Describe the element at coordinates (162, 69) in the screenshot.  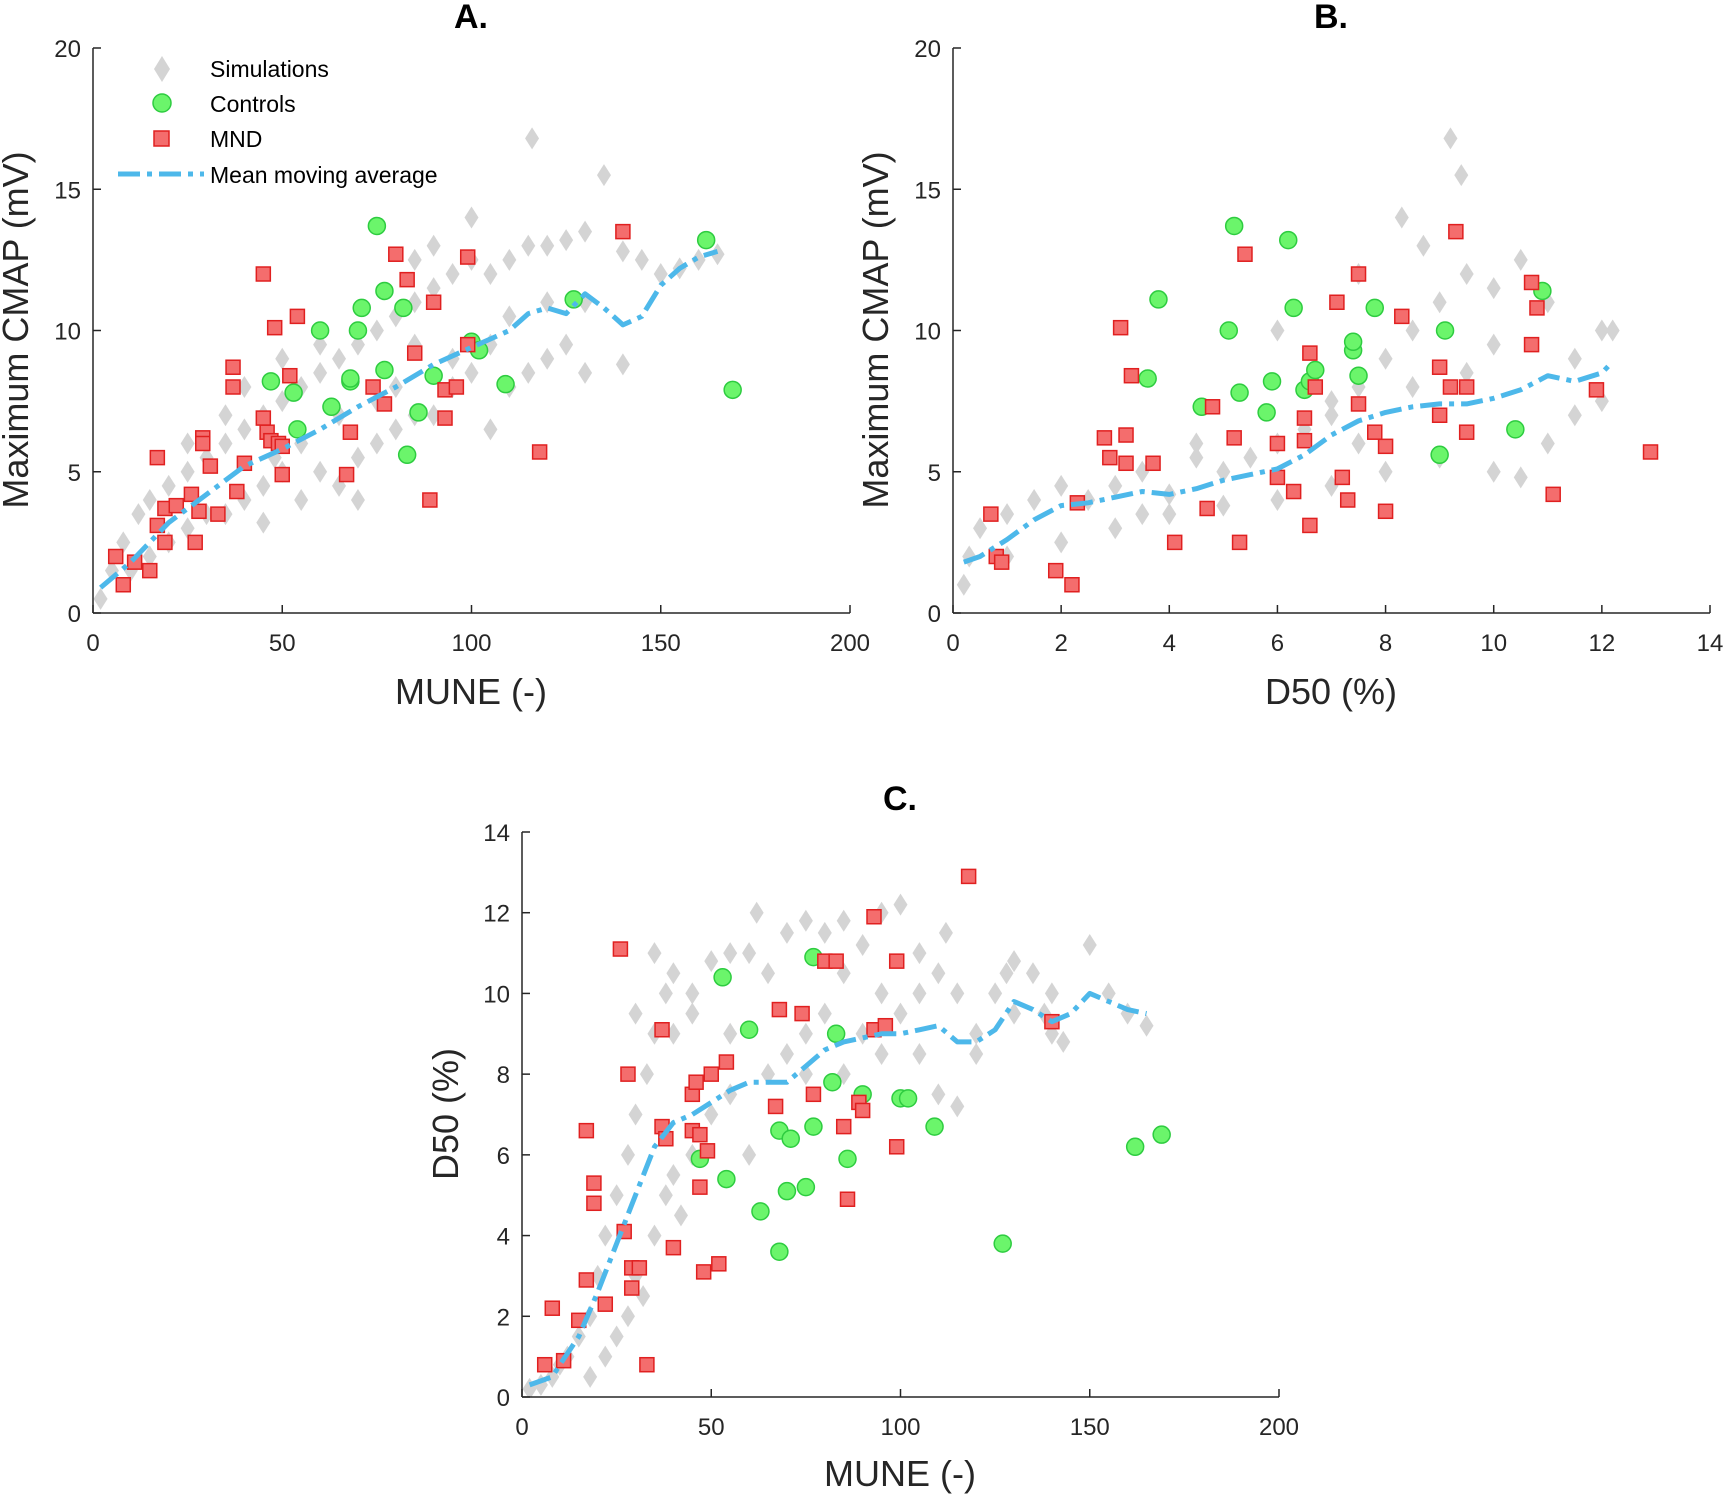
I see `legend-simulations-marker` at that location.